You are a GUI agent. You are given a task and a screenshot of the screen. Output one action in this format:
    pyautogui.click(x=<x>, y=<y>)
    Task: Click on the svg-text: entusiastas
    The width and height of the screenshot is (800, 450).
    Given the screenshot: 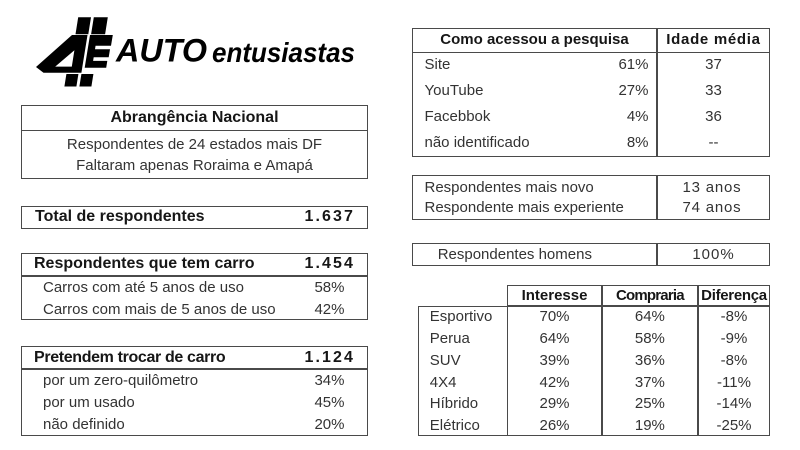 What is the action you would take?
    pyautogui.click(x=283, y=52)
    